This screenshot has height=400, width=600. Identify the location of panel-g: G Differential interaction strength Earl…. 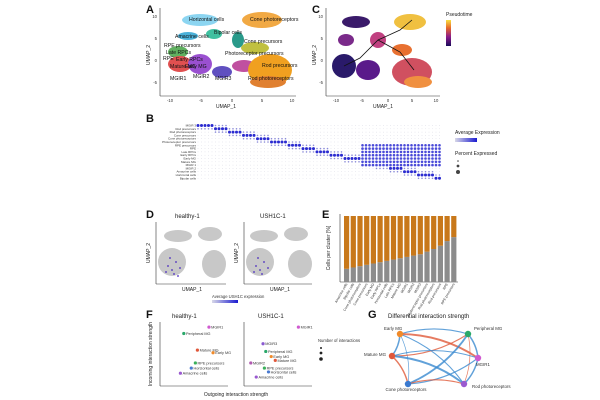
(437, 350).